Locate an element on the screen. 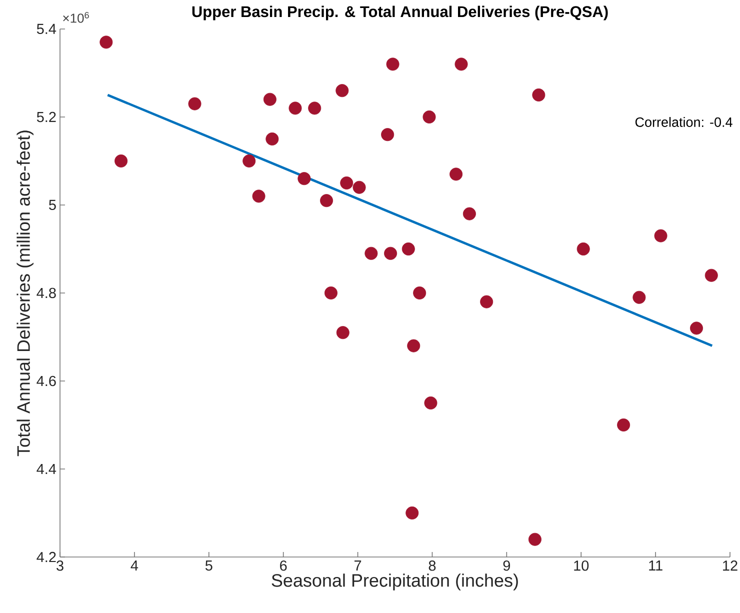 The height and width of the screenshot is (613, 740). y-tick-label: 4.6 is located at coordinates (46, 381).